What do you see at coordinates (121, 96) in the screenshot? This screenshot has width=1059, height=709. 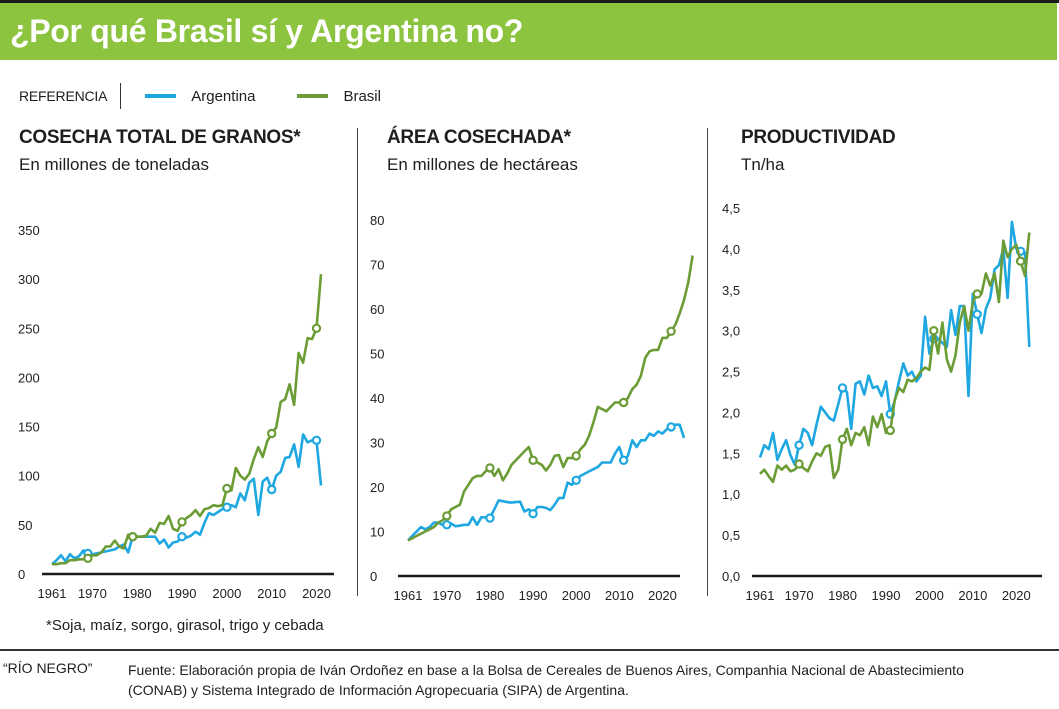 I see `legend-separator` at bounding box center [121, 96].